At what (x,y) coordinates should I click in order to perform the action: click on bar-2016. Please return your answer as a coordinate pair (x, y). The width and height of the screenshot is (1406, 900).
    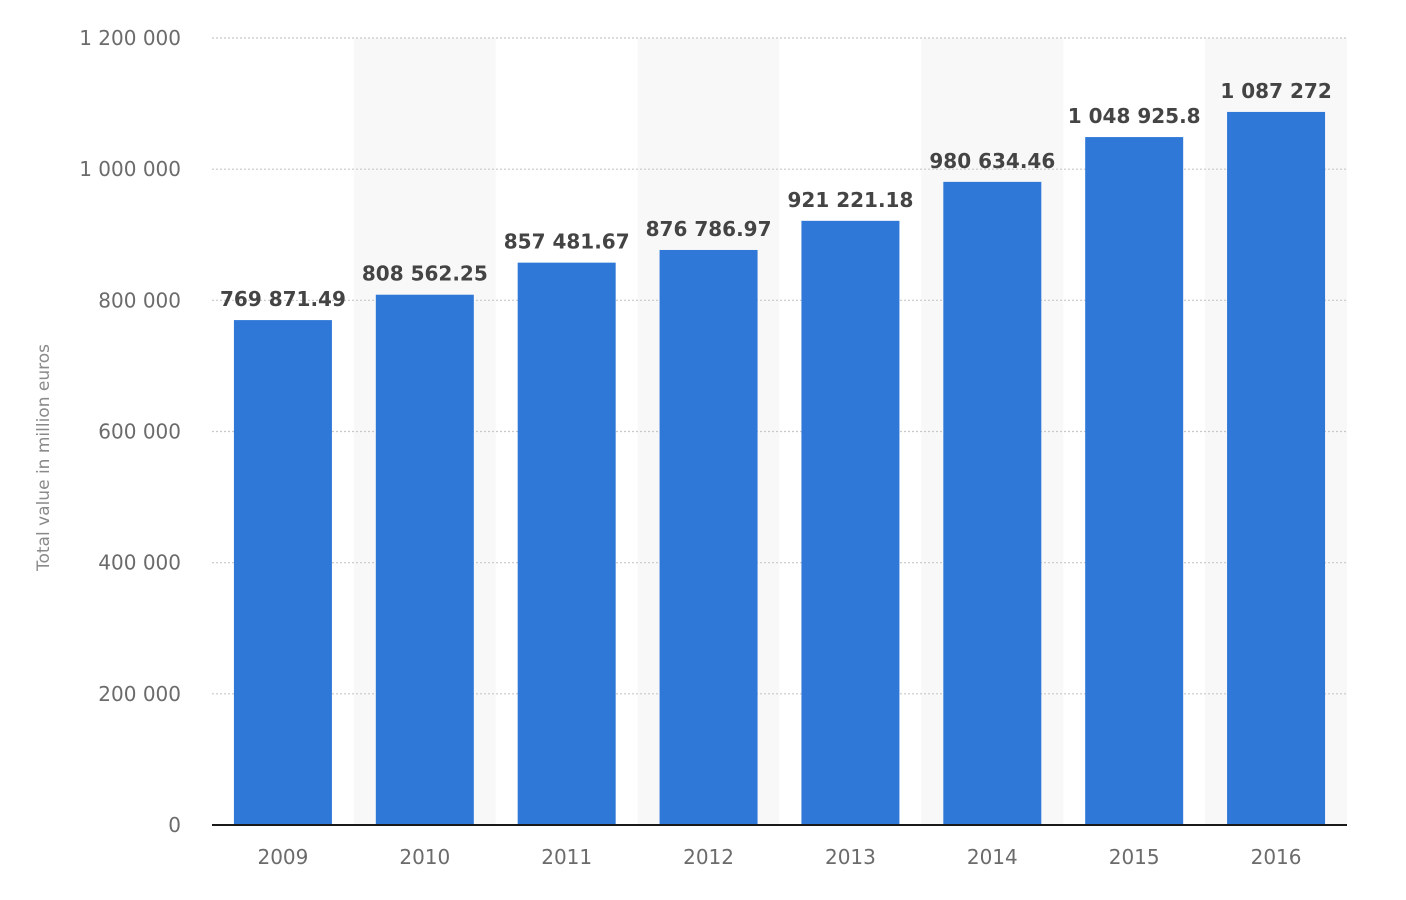
    Looking at the image, I should click on (1276, 468).